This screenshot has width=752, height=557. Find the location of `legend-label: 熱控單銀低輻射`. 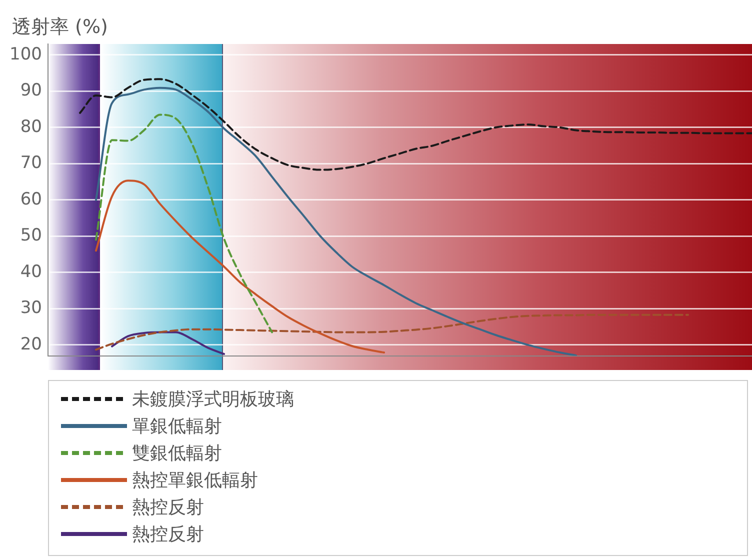

legend-label: 熱控單銀低輻射 is located at coordinates (195, 480).